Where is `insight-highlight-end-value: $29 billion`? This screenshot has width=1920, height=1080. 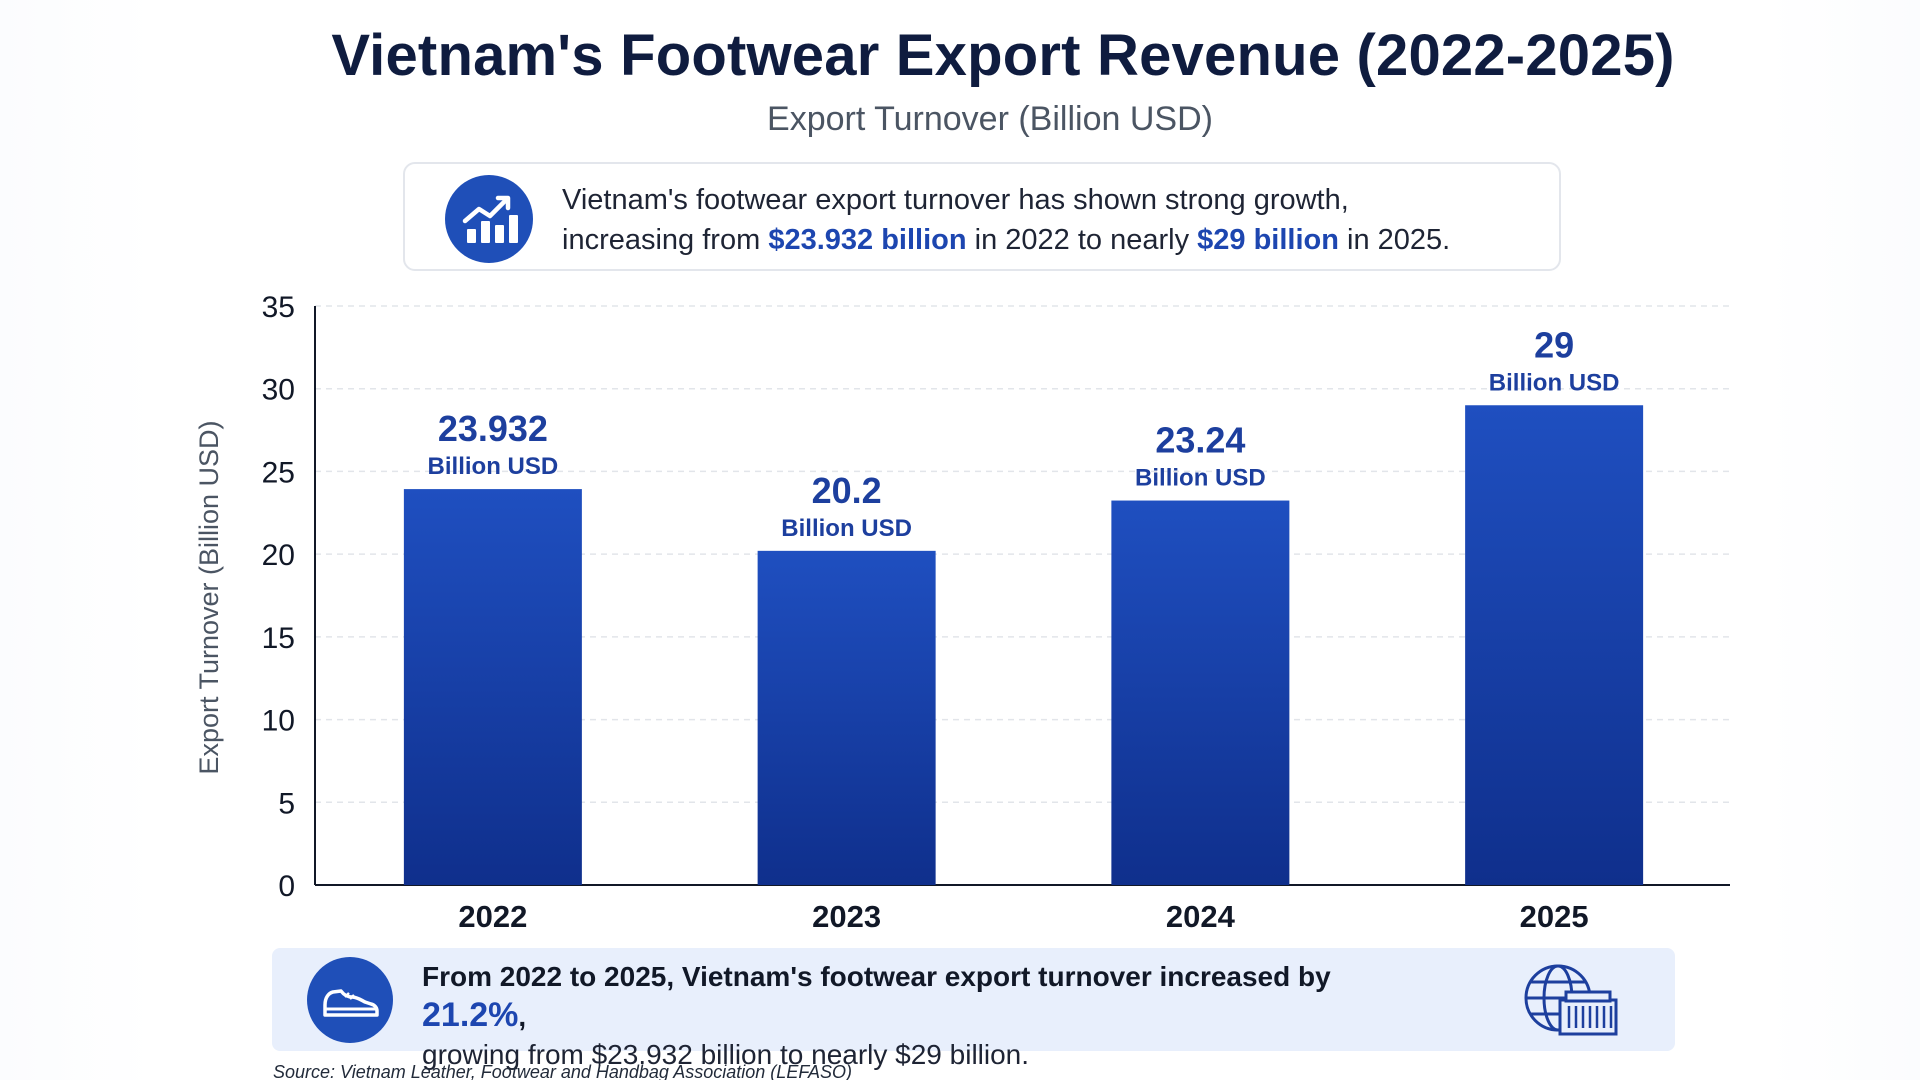
insight-highlight-end-value: $29 billion is located at coordinates (1268, 240).